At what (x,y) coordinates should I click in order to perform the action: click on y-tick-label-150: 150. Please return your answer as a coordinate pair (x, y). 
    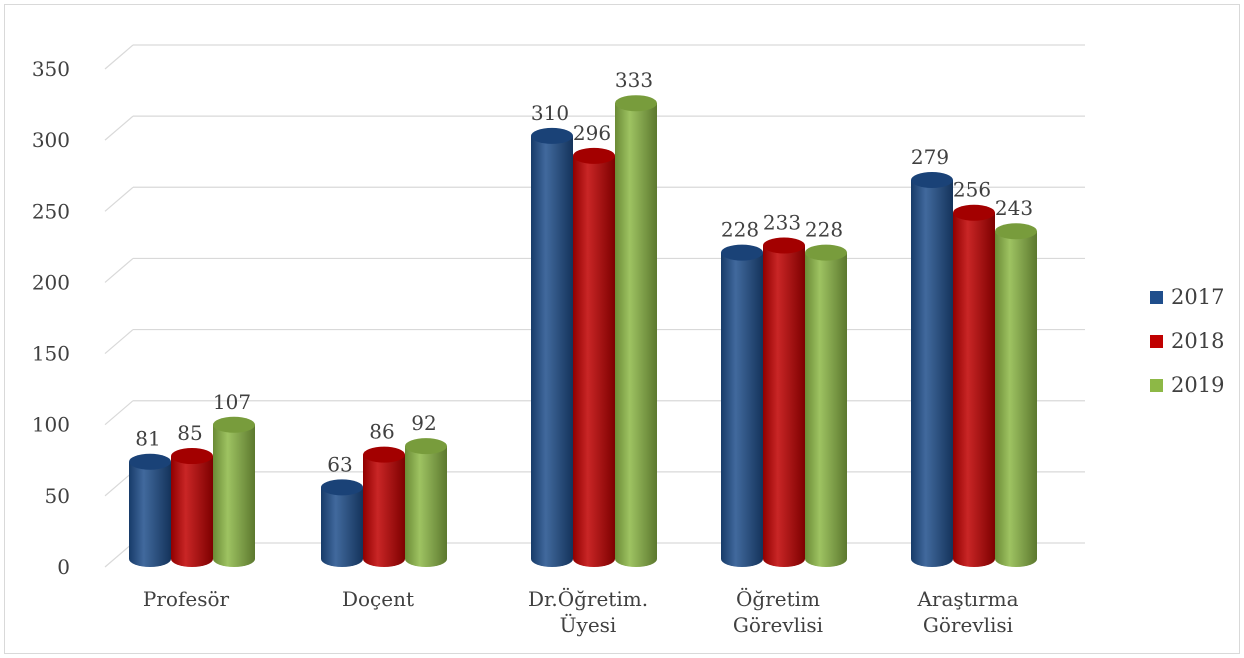
    Looking at the image, I should click on (51, 354).